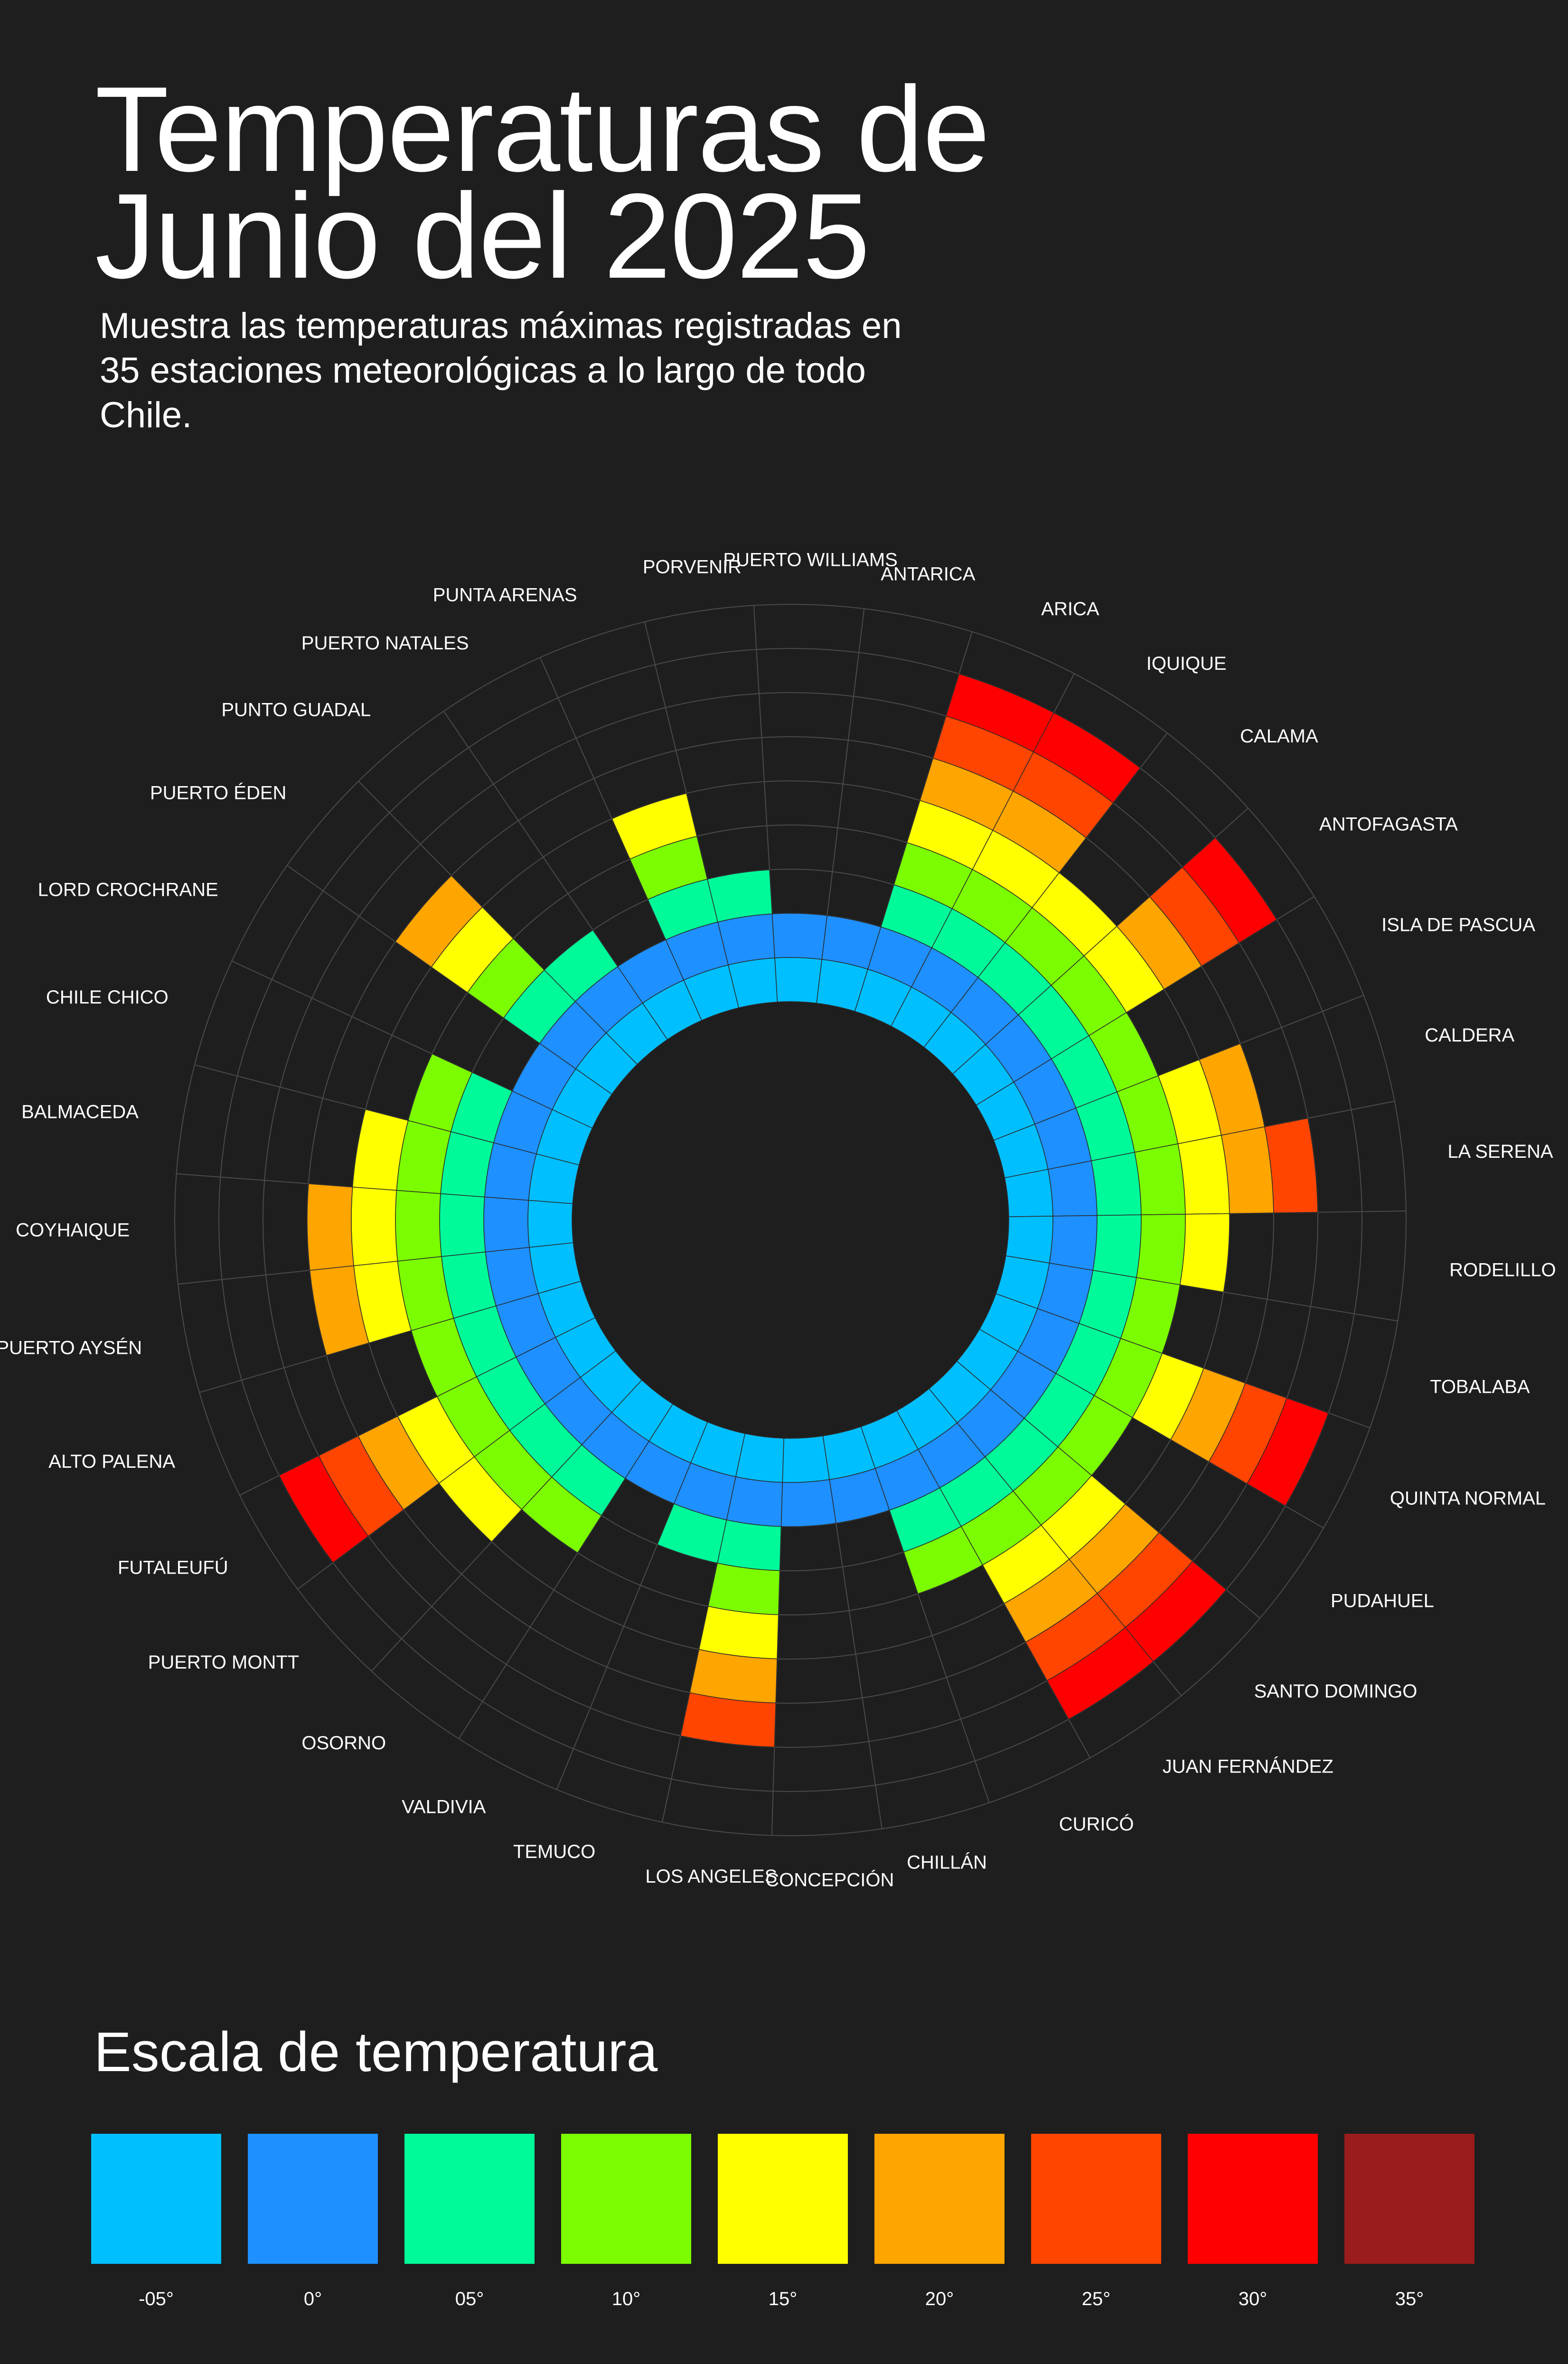 The height and width of the screenshot is (2364, 1568). Describe the element at coordinates (1248, 1766) in the screenshot. I see `station-label: JUAN FERNÁNDEZ` at that location.